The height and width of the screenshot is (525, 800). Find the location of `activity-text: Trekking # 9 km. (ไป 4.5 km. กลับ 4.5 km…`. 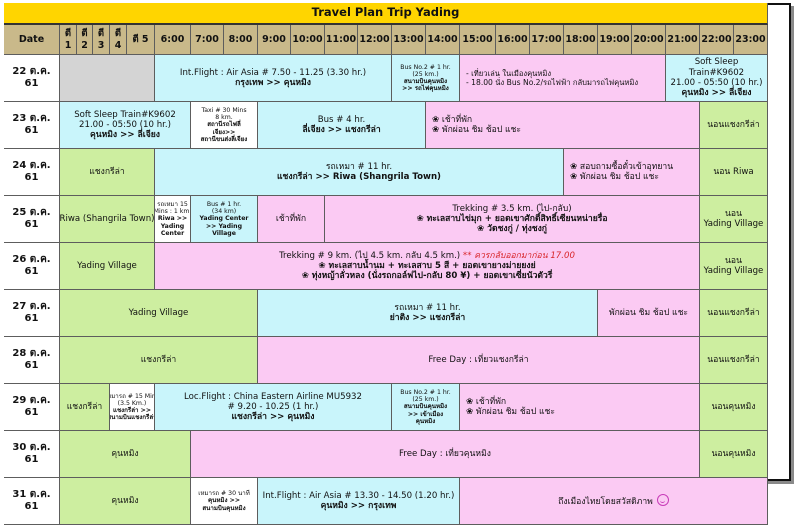

activity-text: Trekking # 9 km. (ไป 4.5 km. กลับ 4.5 km… is located at coordinates (370, 255).